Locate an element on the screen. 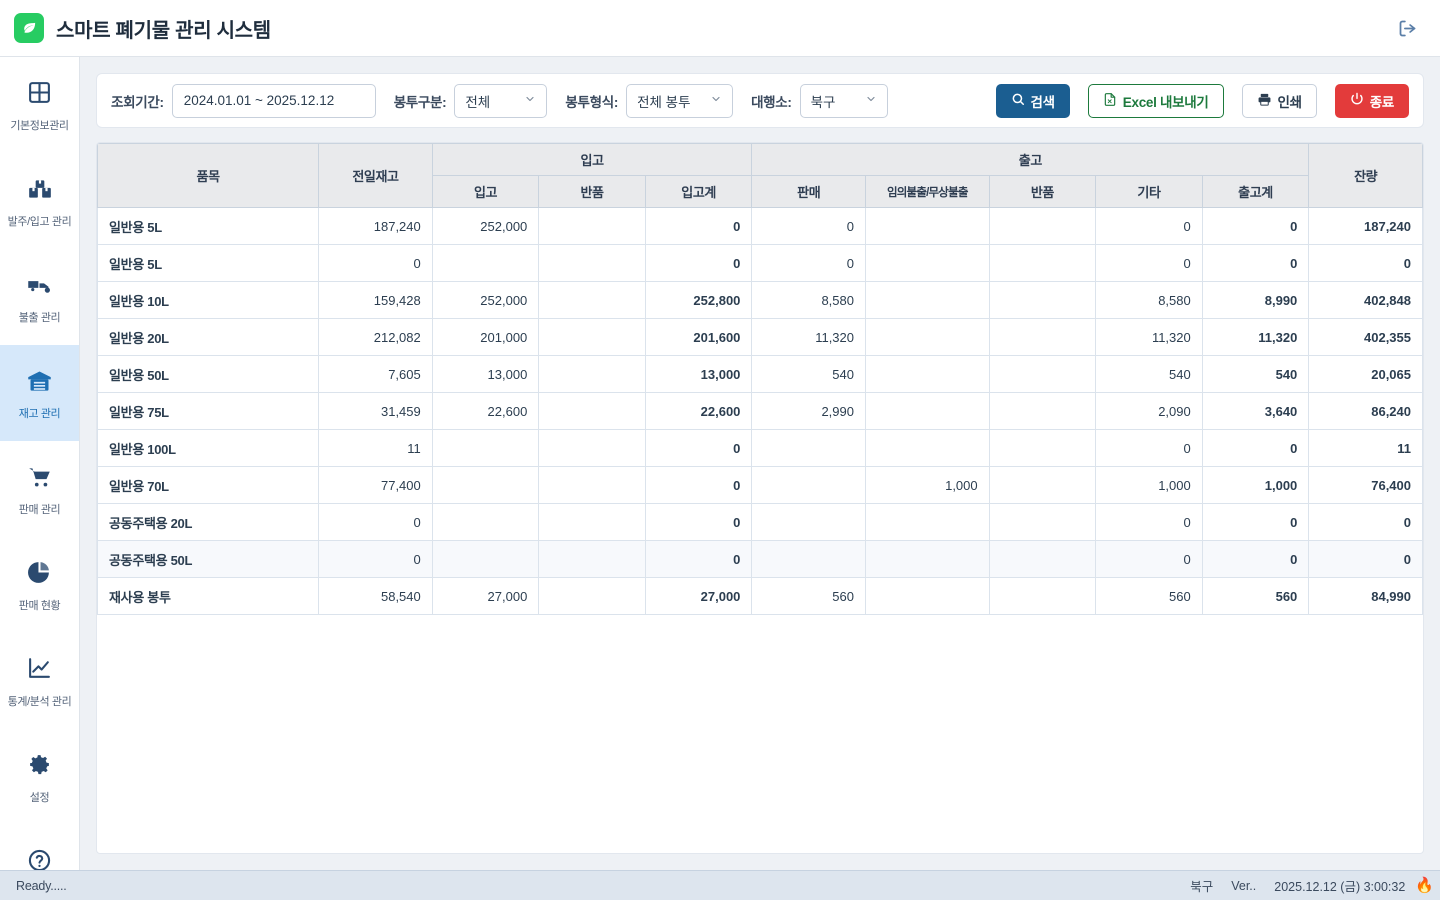 Image resolution: width=1440 pixels, height=900 pixels. th-item: 품목 is located at coordinates (208, 175).